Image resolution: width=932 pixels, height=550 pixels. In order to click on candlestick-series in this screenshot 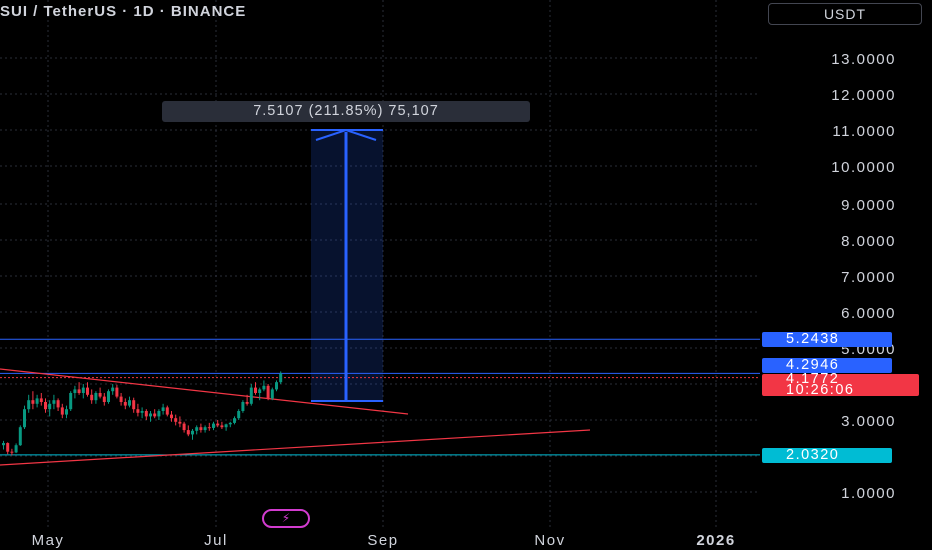, I will do `click(142, 413)`.